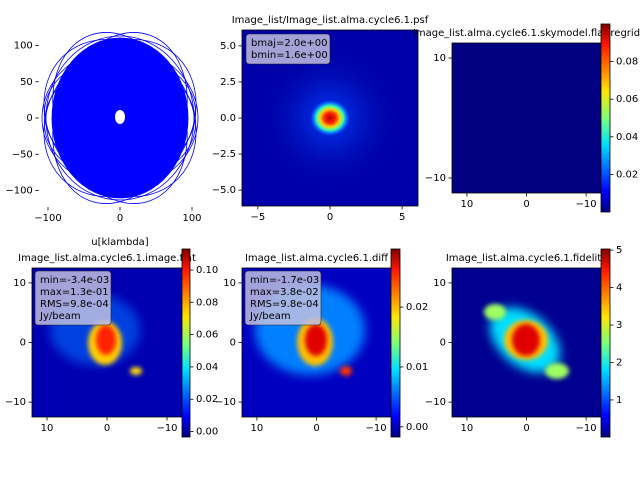 Image resolution: width=640 pixels, height=484 pixels. I want to click on annotation-line: min=-1.7e-03, so click(284, 280).